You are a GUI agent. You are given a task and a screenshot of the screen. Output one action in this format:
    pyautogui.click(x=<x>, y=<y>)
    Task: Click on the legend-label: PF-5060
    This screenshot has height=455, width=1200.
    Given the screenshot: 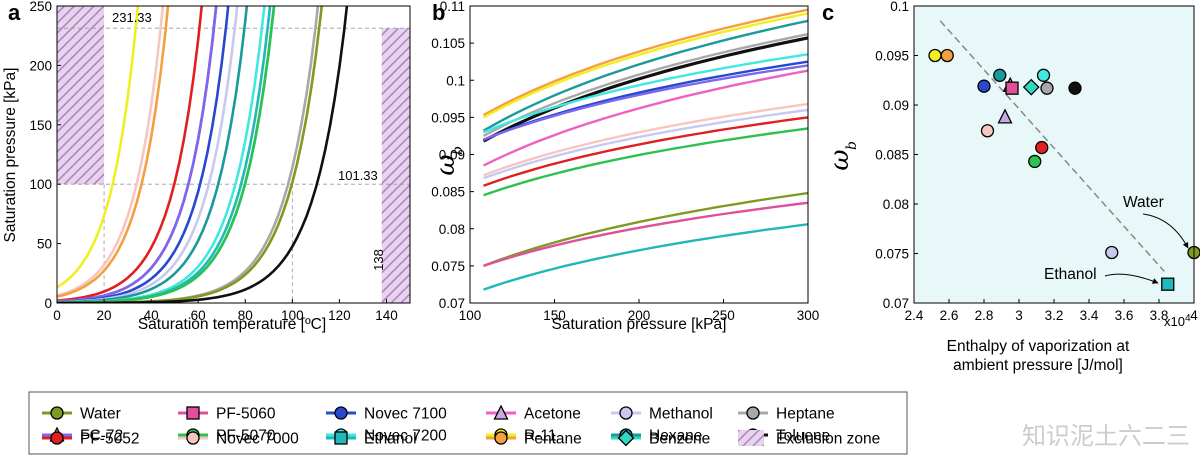 What is the action you would take?
    pyautogui.click(x=246, y=414)
    